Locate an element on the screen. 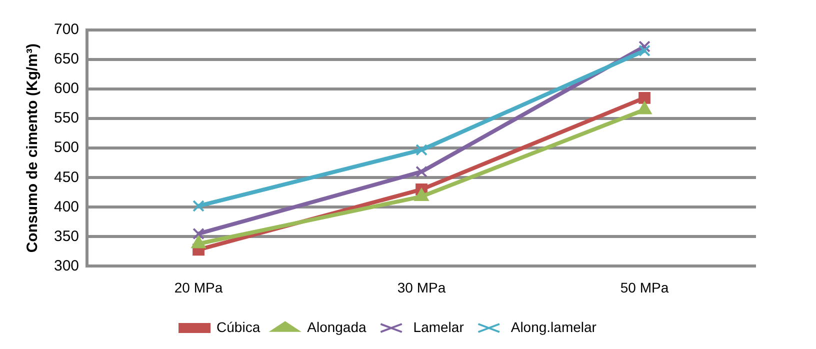 The height and width of the screenshot is (349, 816). legend-label: Alongada is located at coordinates (336, 326).